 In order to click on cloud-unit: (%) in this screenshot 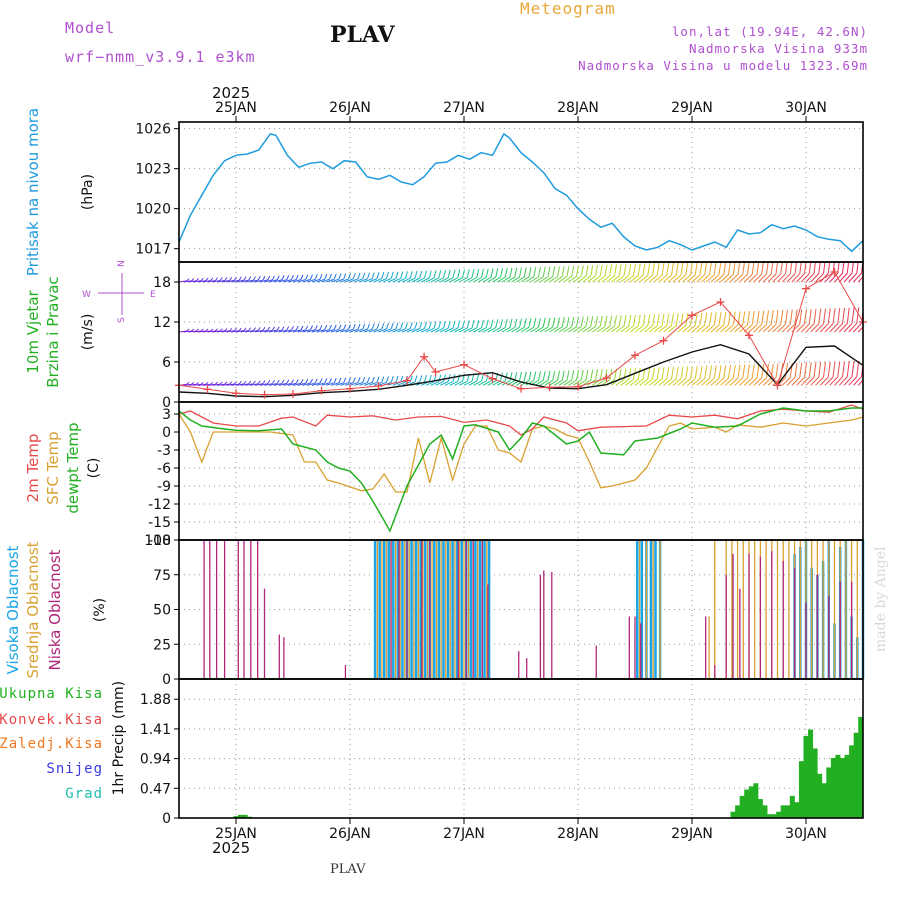, I will do `click(100, 610)`.